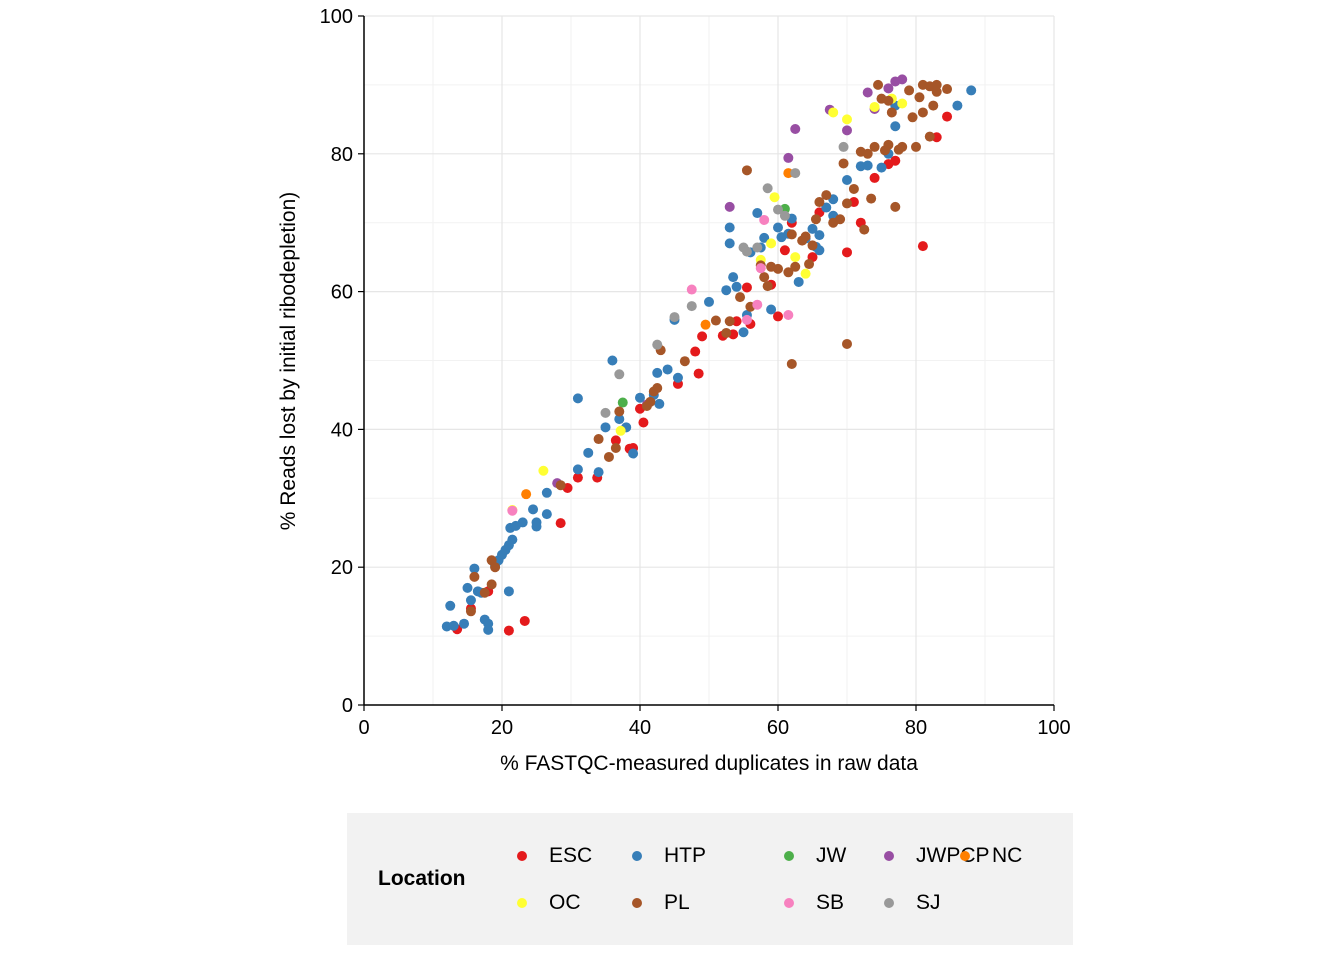 Image resolution: width=1344 pixels, height=960 pixels. I want to click on legend-title: Location, so click(422, 878).